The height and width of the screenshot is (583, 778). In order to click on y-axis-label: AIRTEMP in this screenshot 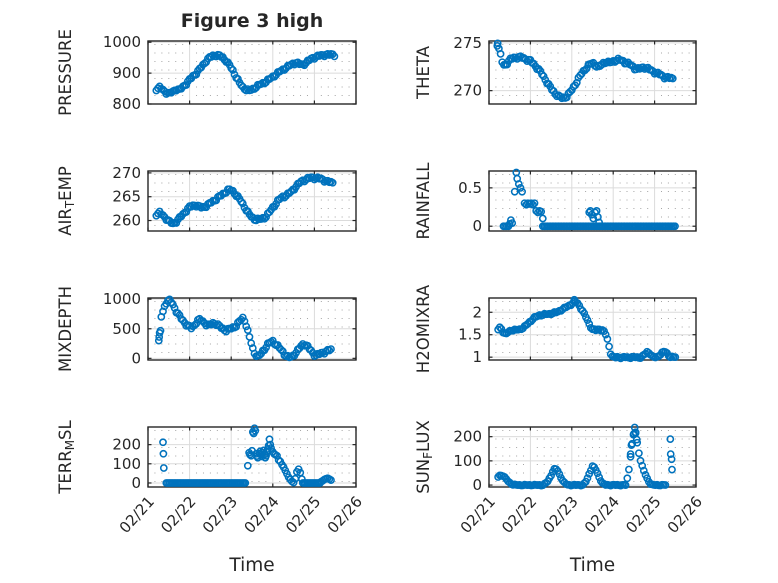, I will do `click(66, 201)`.